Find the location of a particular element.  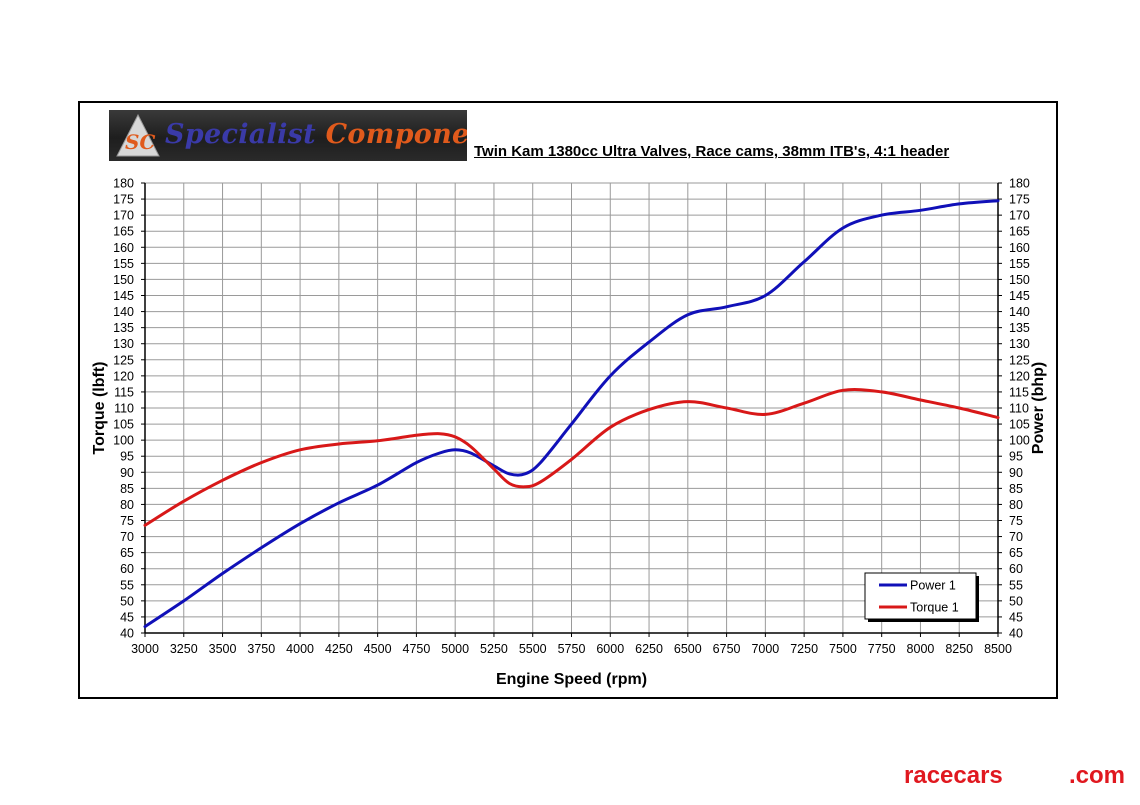

y-tick-label-right: 50 is located at coordinates (1016, 601).